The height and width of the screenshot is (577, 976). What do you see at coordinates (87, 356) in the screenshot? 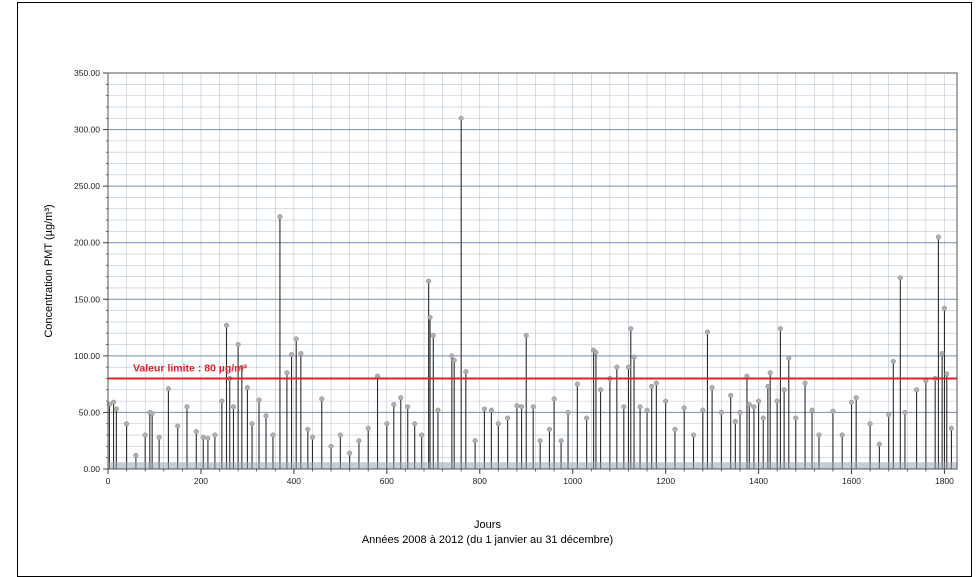
I see `y-tick-label: 100.00` at bounding box center [87, 356].